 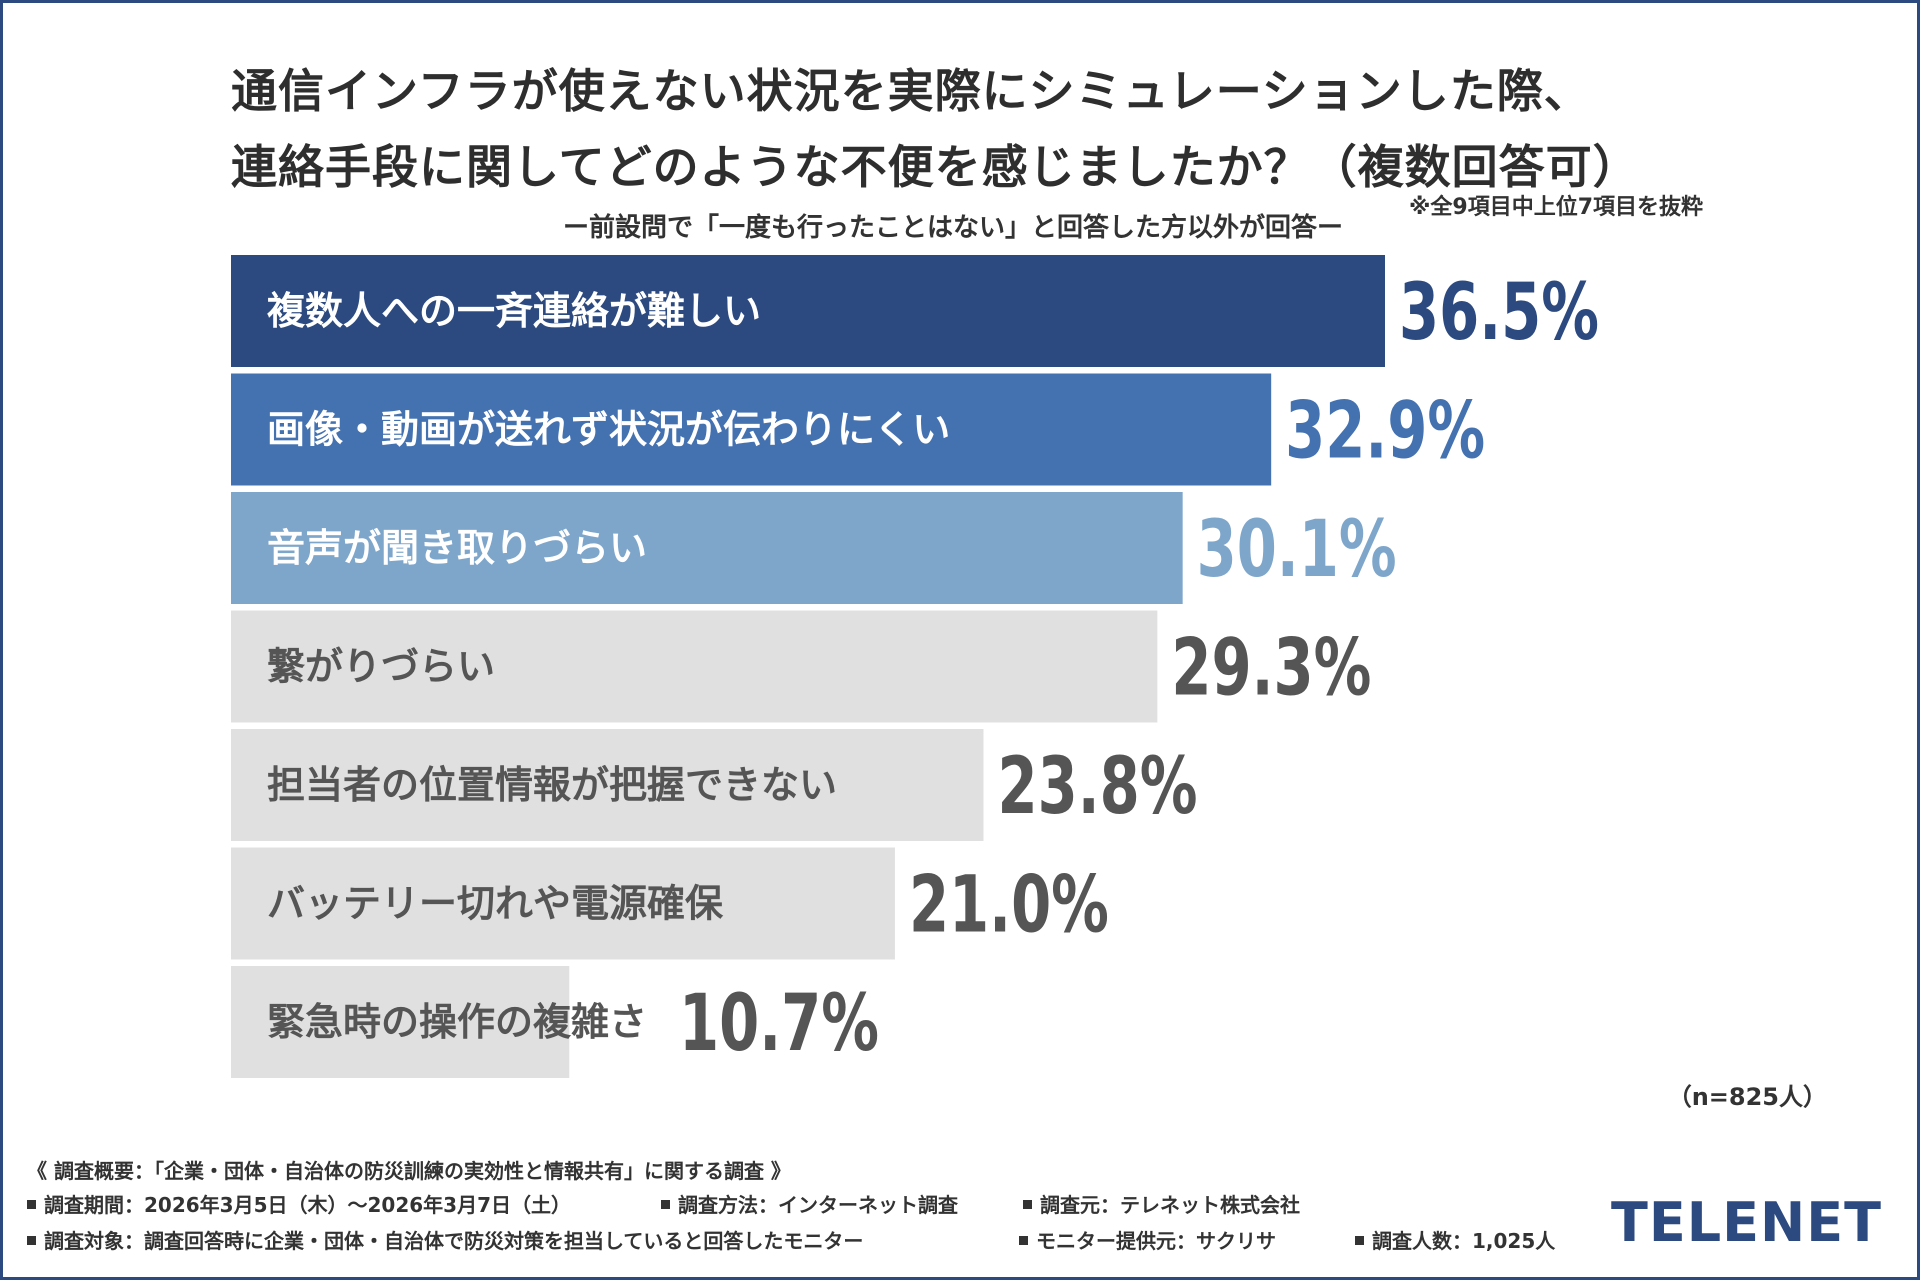 What do you see at coordinates (381, 667) in the screenshot?
I see `bar-category-label-4: 繋がりづらい` at bounding box center [381, 667].